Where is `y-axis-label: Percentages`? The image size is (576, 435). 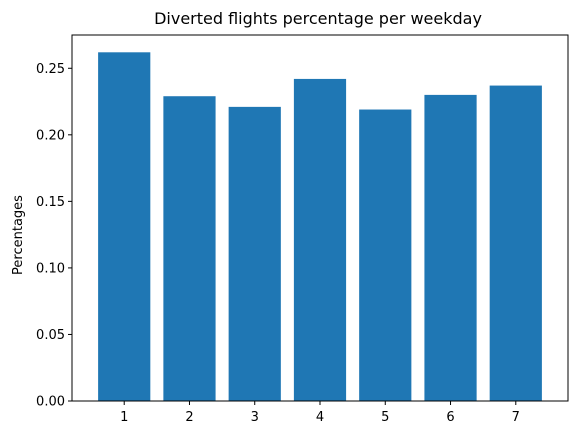
y-axis-label: Percentages is located at coordinates (18, 235).